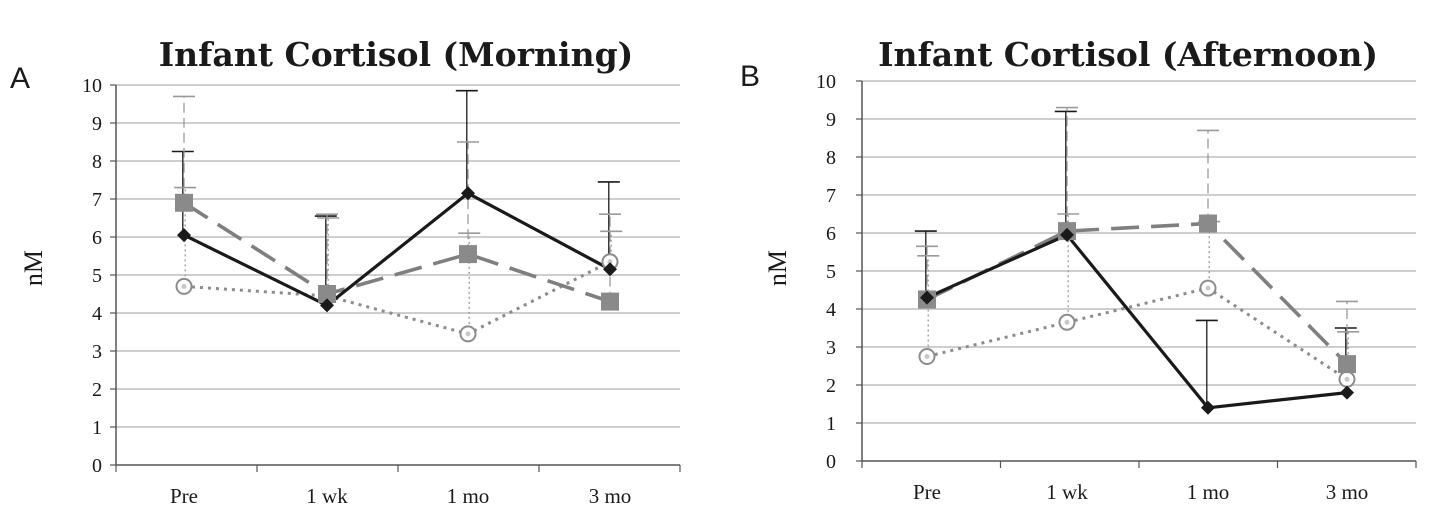  I want to click on chart-title-b: Infant Cortisol (Afternoon), so click(1128, 54).